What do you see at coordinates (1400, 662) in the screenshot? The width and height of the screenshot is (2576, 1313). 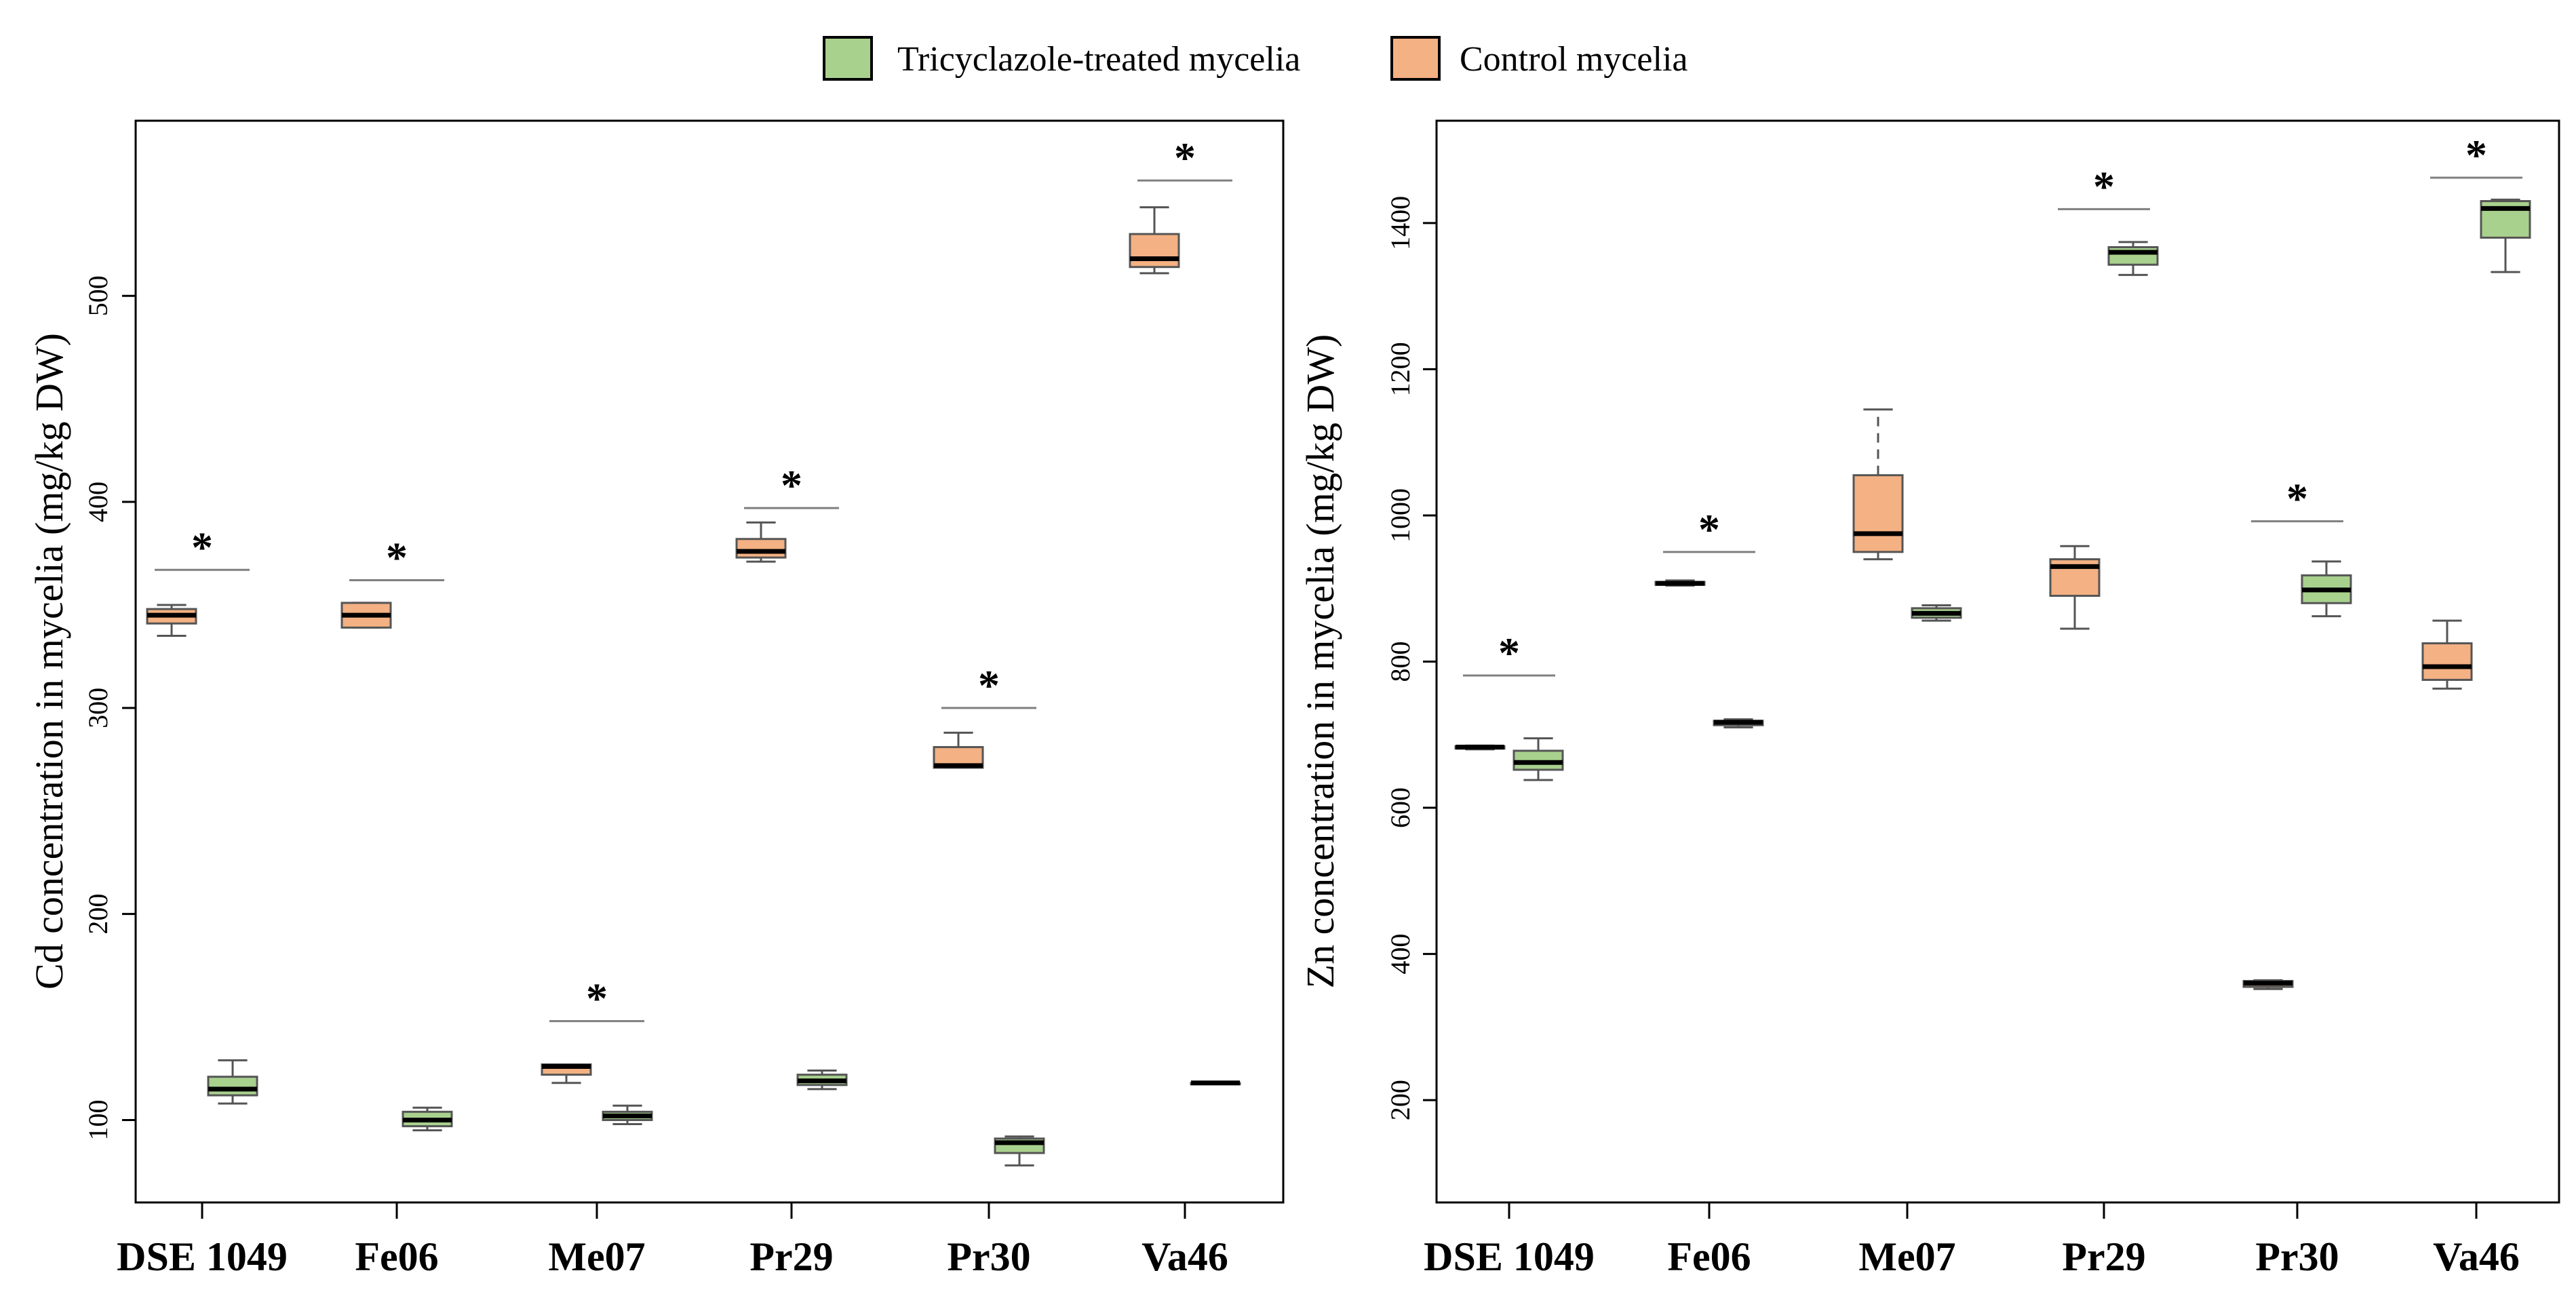 I see `zn-y-tick-label: 800` at bounding box center [1400, 662].